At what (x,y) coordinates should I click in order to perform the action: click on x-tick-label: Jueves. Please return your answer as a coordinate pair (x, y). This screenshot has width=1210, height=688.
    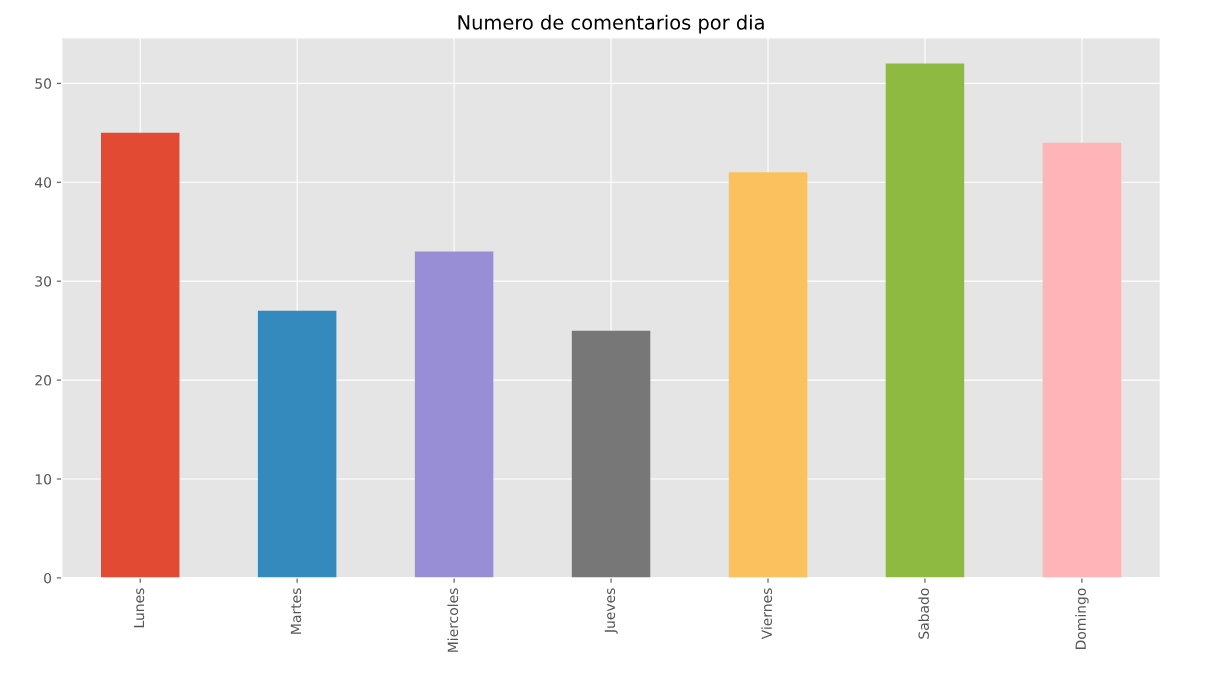
    Looking at the image, I should click on (611, 611).